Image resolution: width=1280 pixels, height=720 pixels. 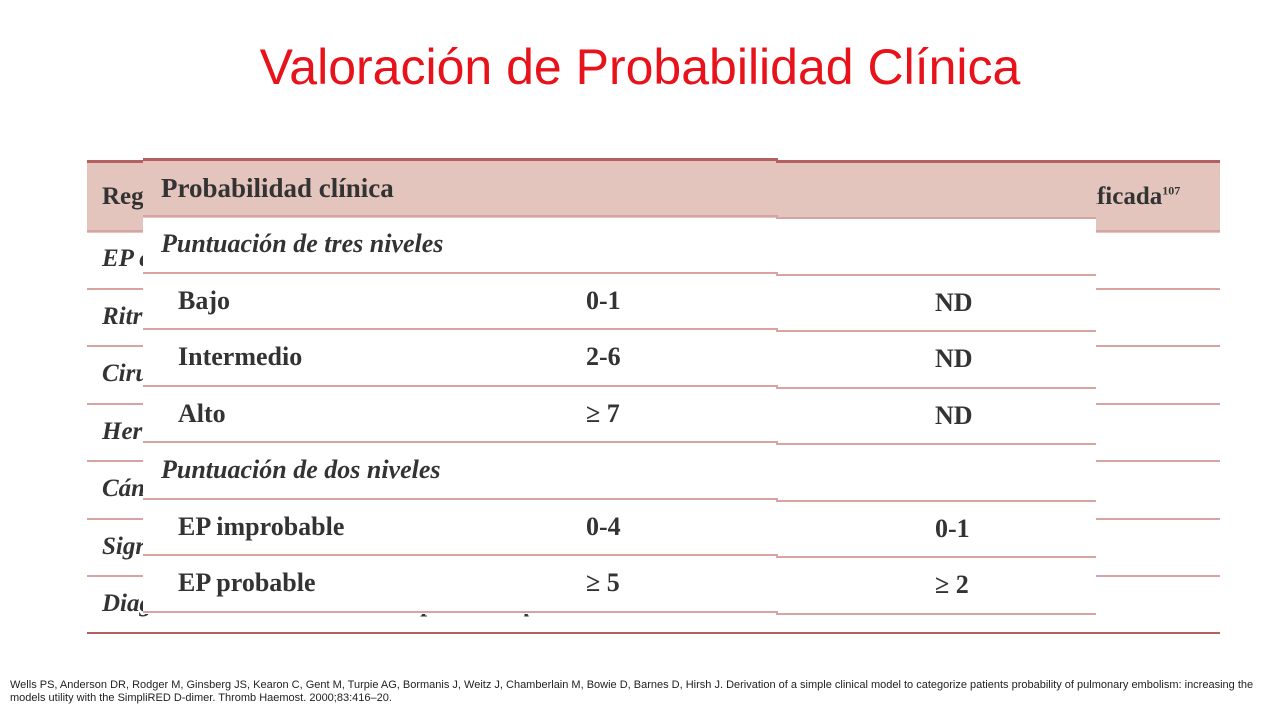 What do you see at coordinates (1171, 190) in the screenshot?
I see `header-superscript: 107` at bounding box center [1171, 190].